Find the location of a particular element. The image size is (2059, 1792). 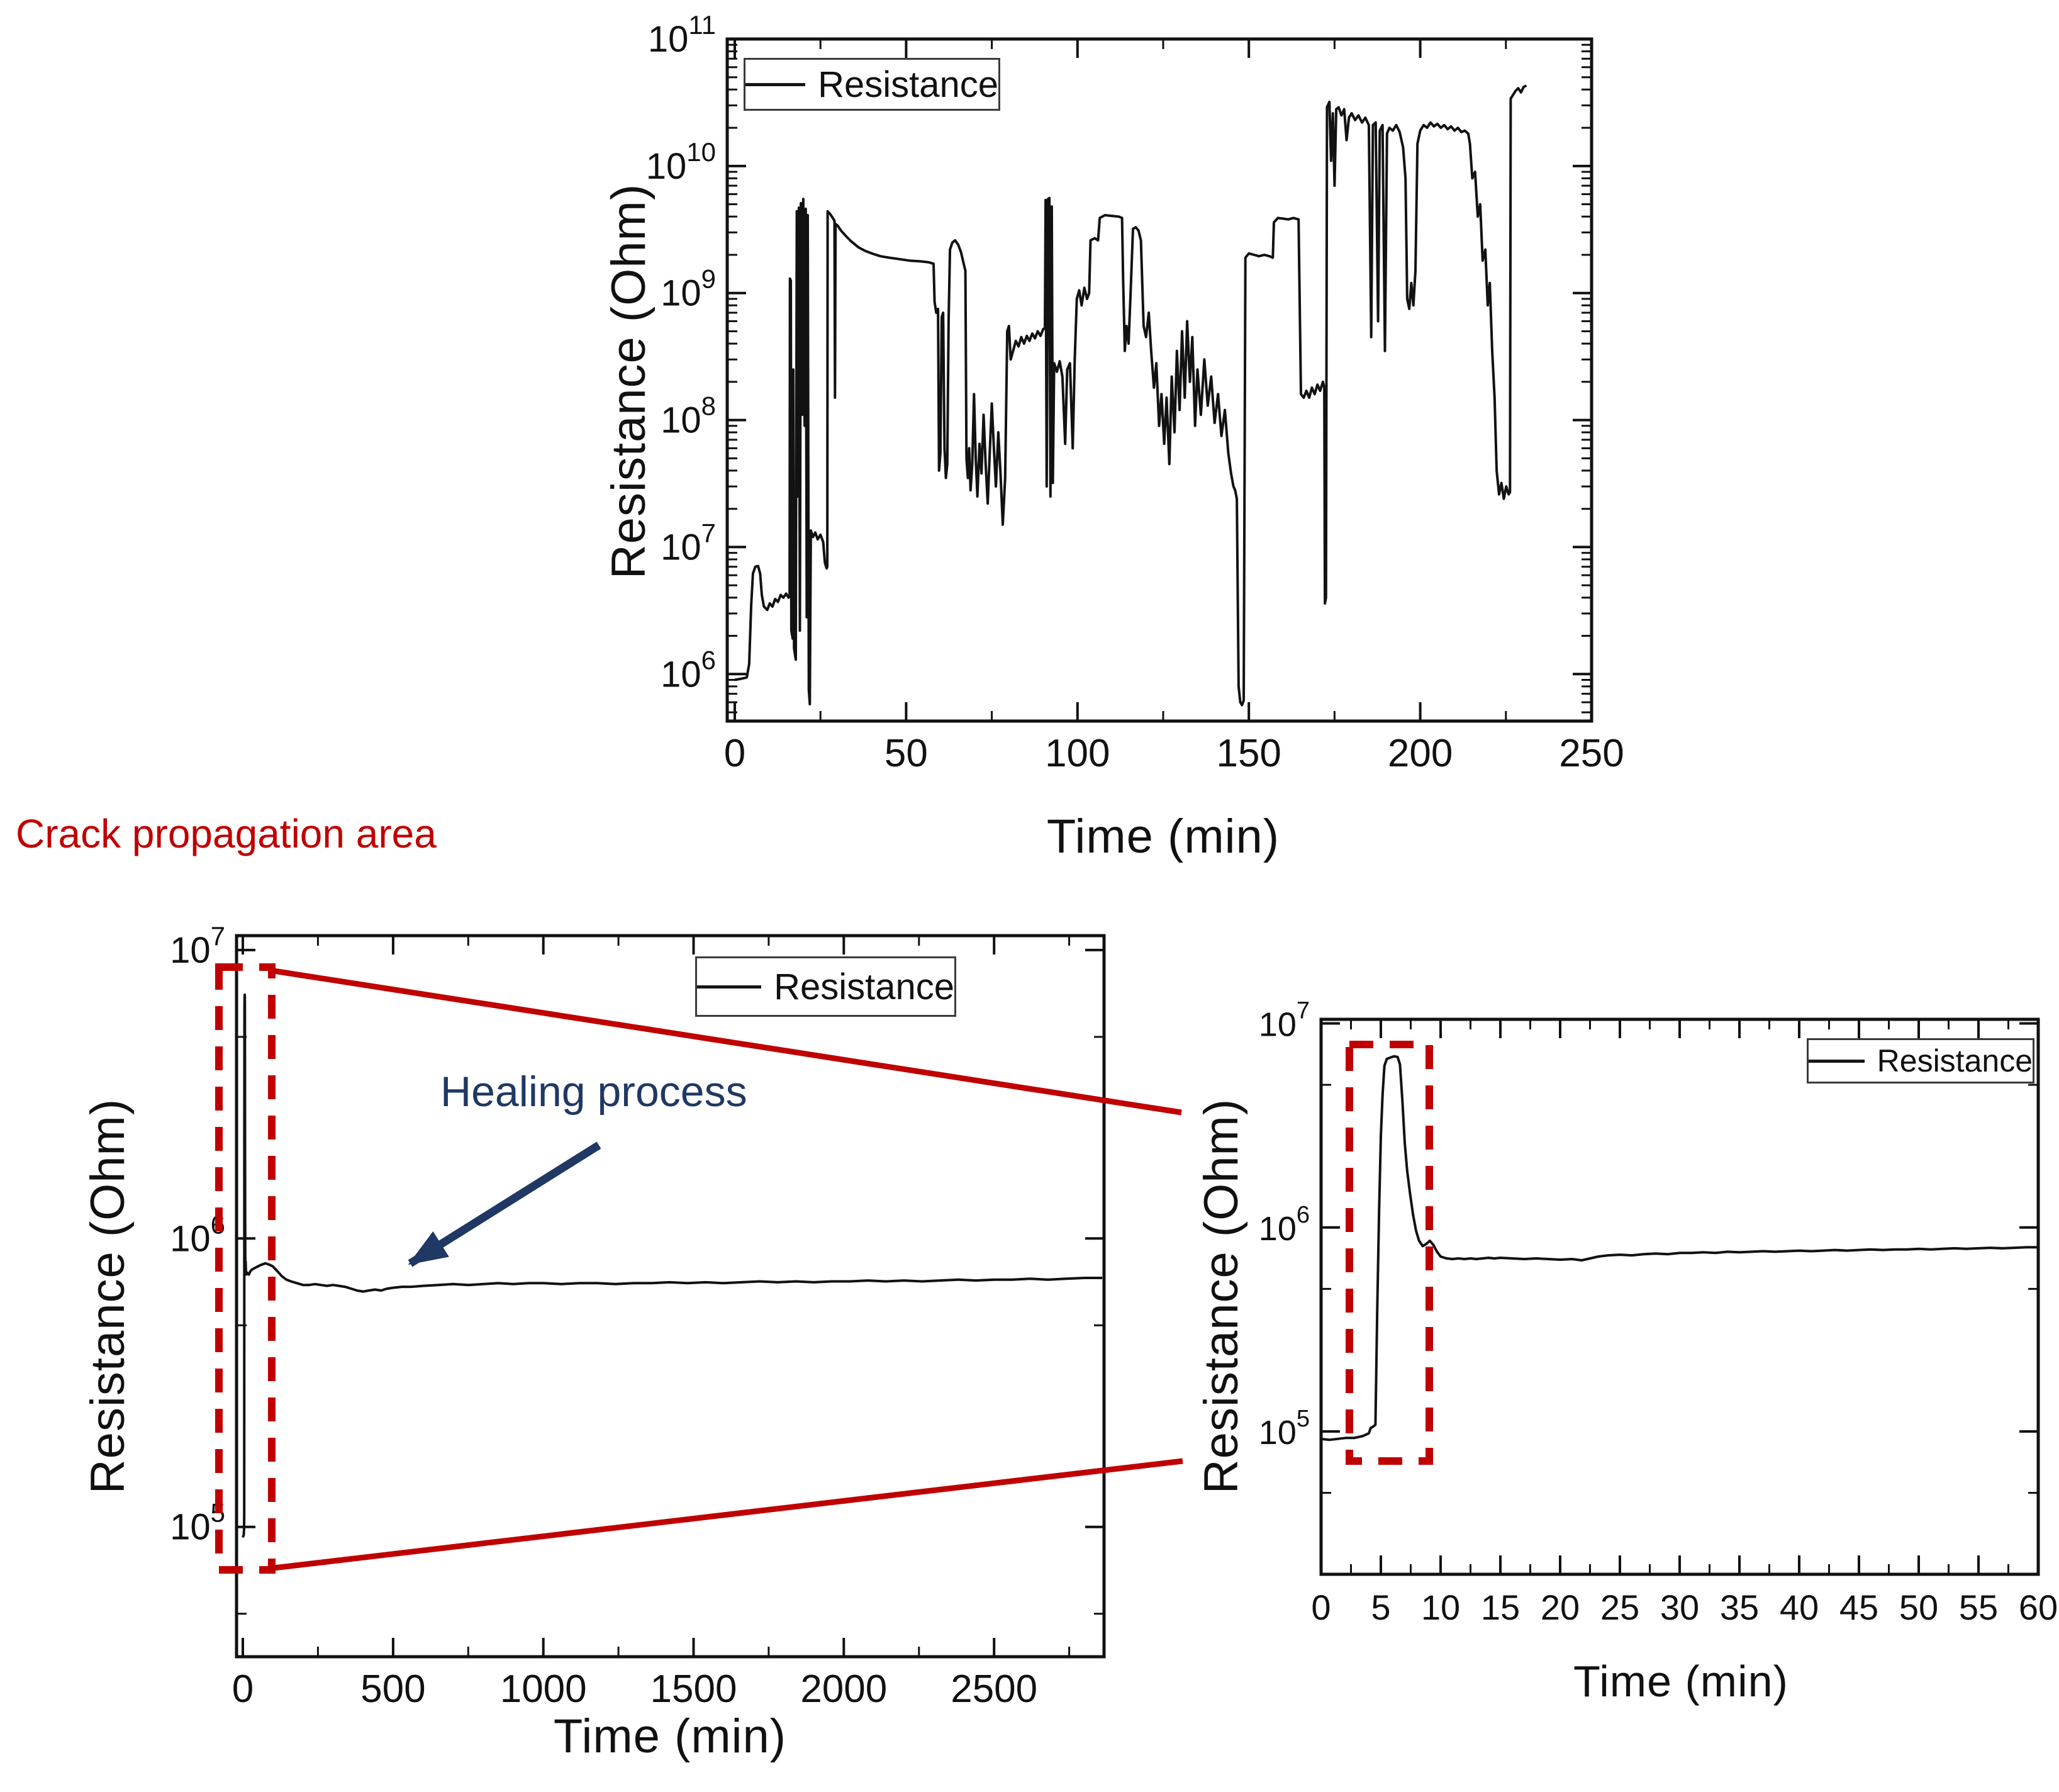

x-tick-label: 10 is located at coordinates (1440, 1607).